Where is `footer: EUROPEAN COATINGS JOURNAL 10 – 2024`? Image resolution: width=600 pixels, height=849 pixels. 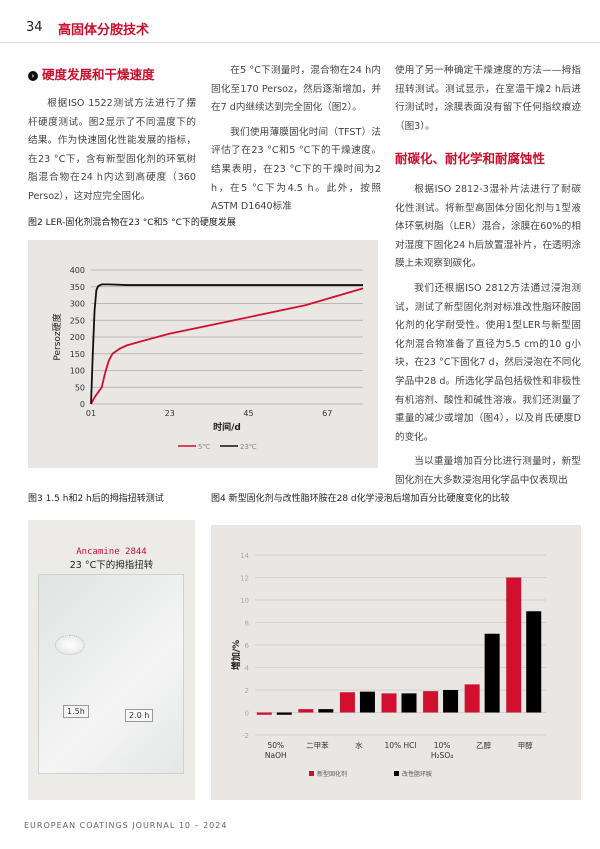
footer: EUROPEAN COATINGS JOURNAL 10 – 2024 is located at coordinates (126, 825).